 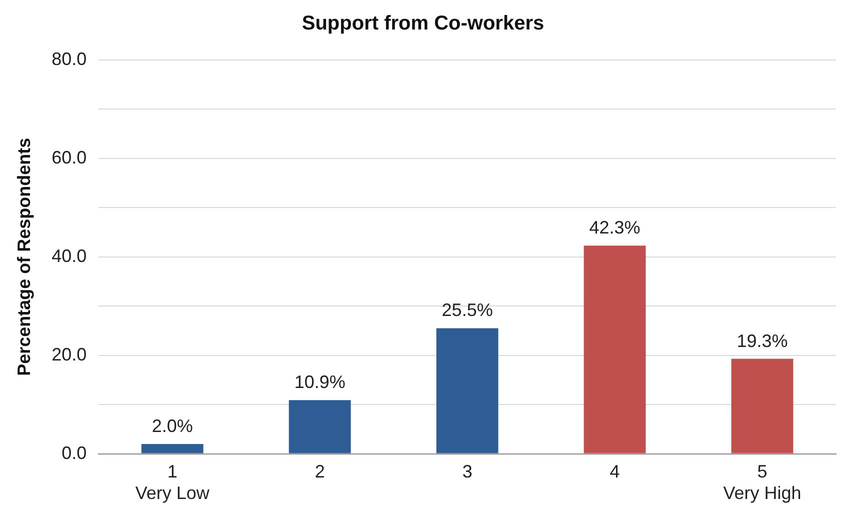 I want to click on chart-title: Support from Co-workers, so click(x=423, y=23).